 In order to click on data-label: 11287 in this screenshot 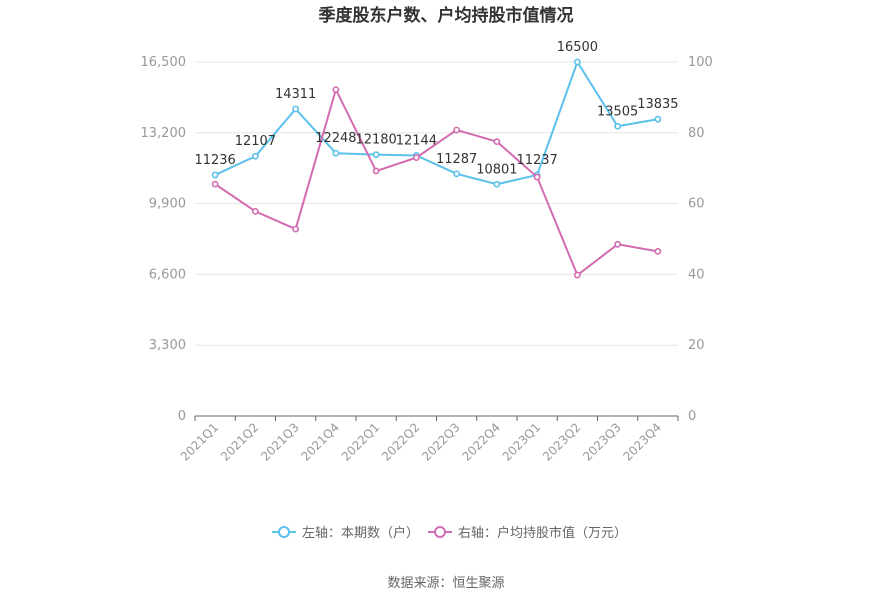, I will do `click(456, 159)`.